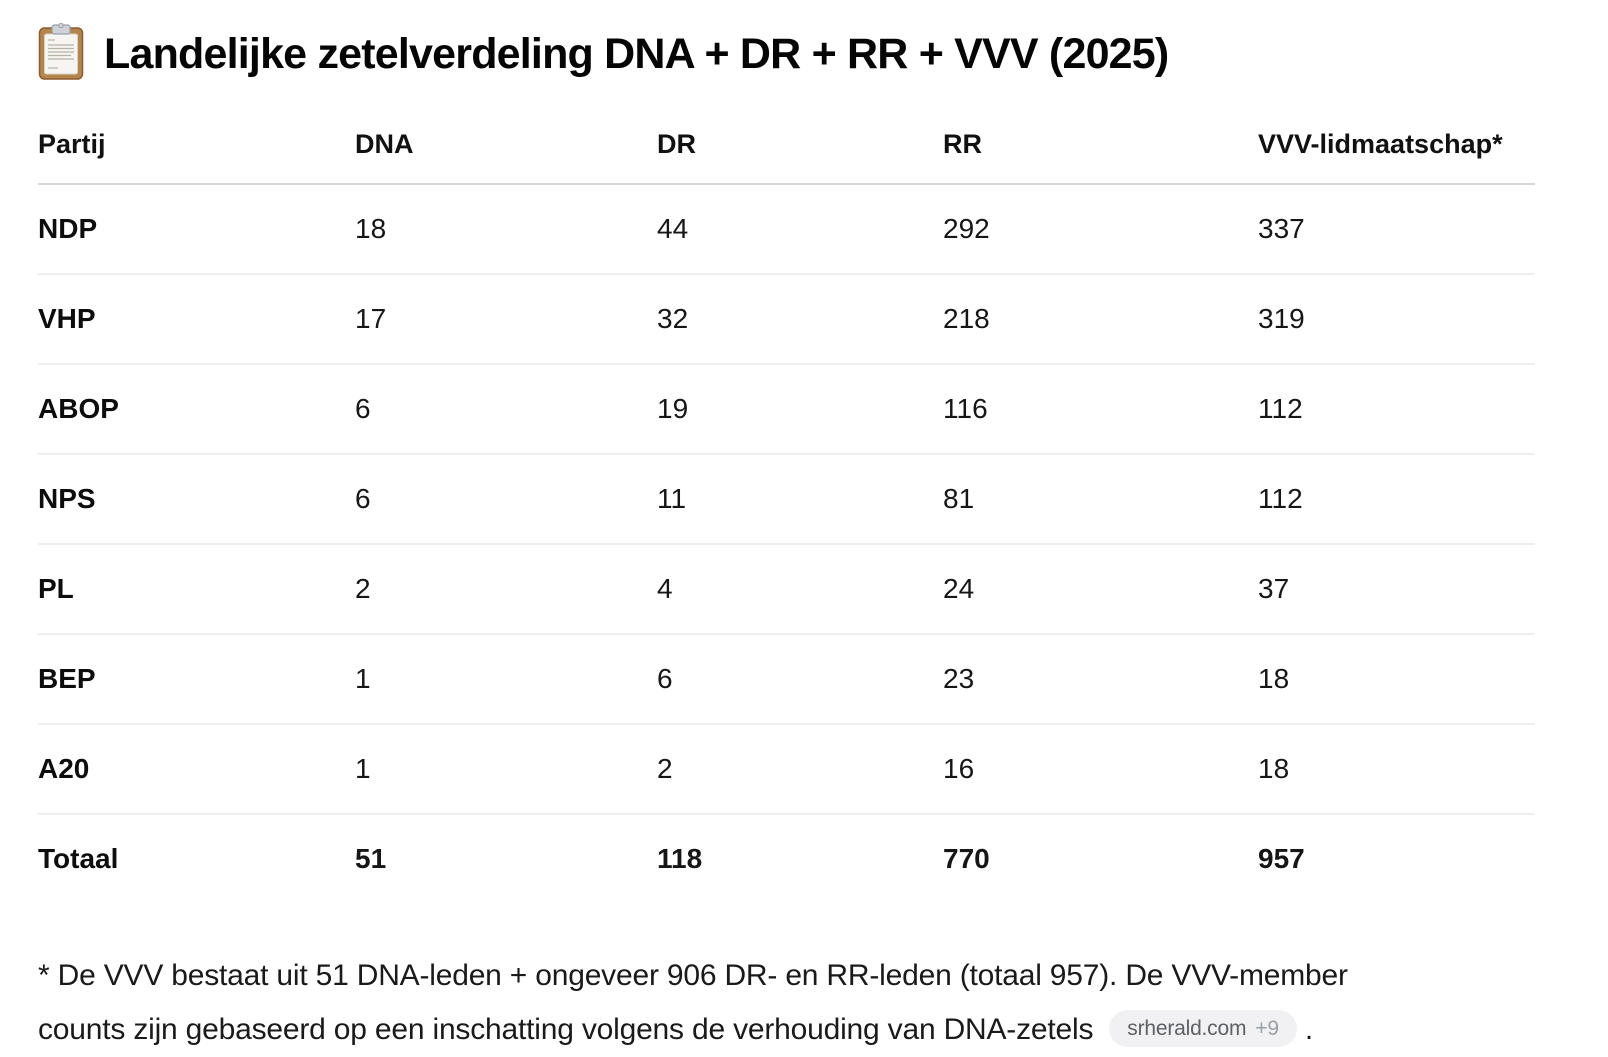  I want to click on value-cell: 32, so click(800, 319).